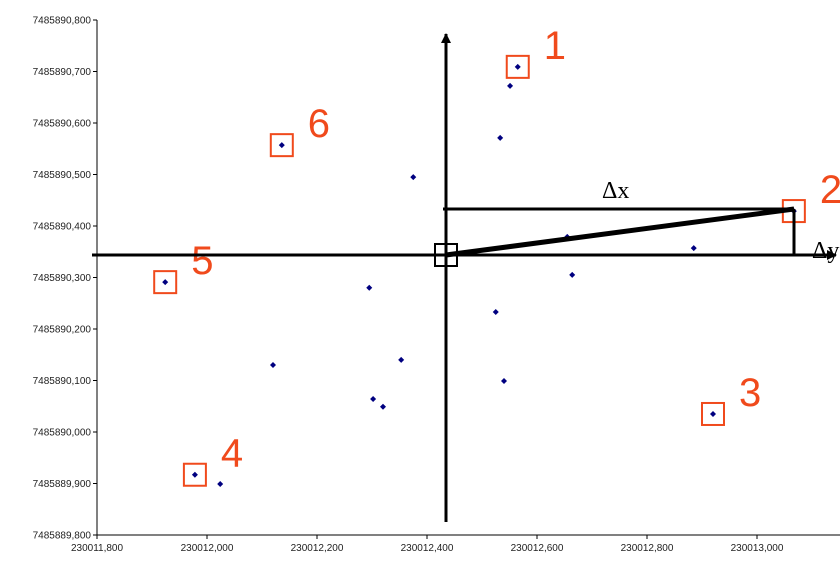 The width and height of the screenshot is (840, 565). Describe the element at coordinates (62, 381) in the screenshot. I see `y-tick-label: 7485890,100` at that location.